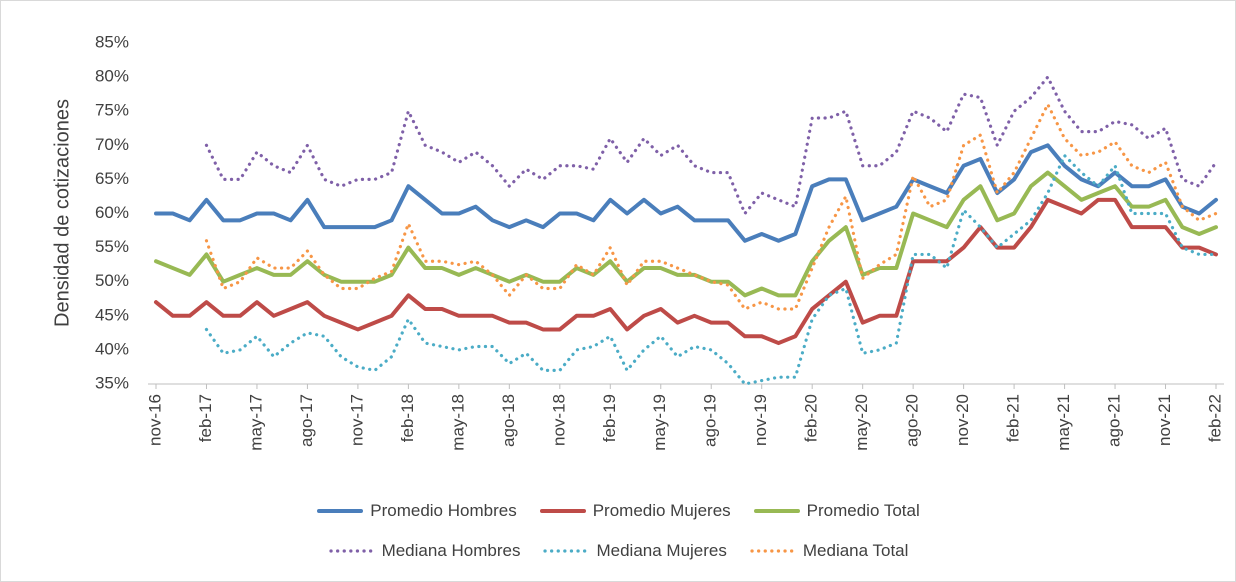 The height and width of the screenshot is (582, 1236). What do you see at coordinates (1114, 420) in the screenshot?
I see `x-tick-label: ago-21` at bounding box center [1114, 420].